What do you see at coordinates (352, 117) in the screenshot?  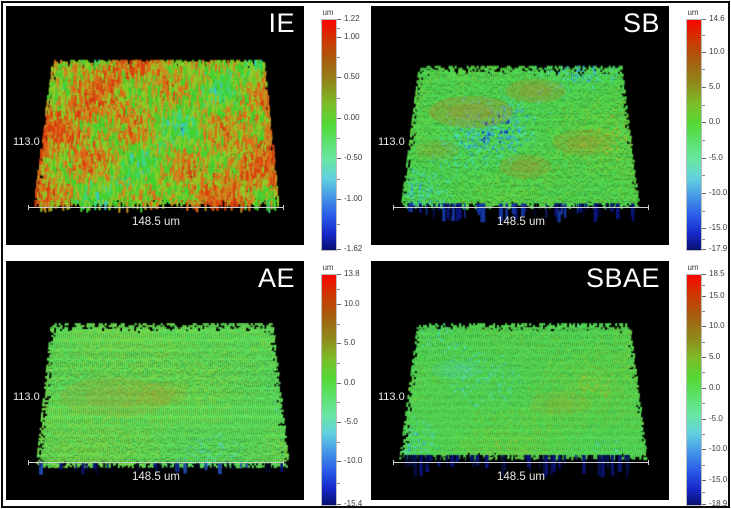 I see `colorbar-tick-label: 0.00` at bounding box center [352, 117].